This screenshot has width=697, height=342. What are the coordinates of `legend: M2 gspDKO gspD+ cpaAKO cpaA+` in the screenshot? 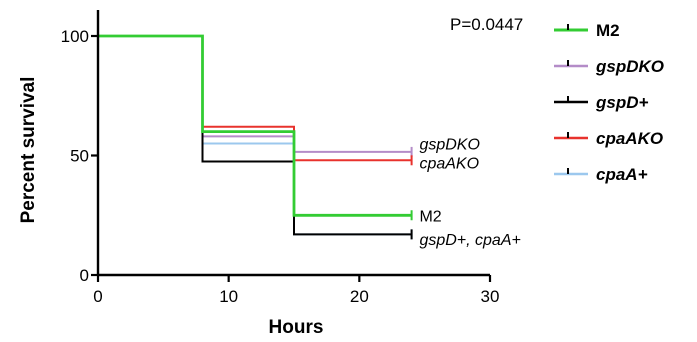 It's located at (609, 102).